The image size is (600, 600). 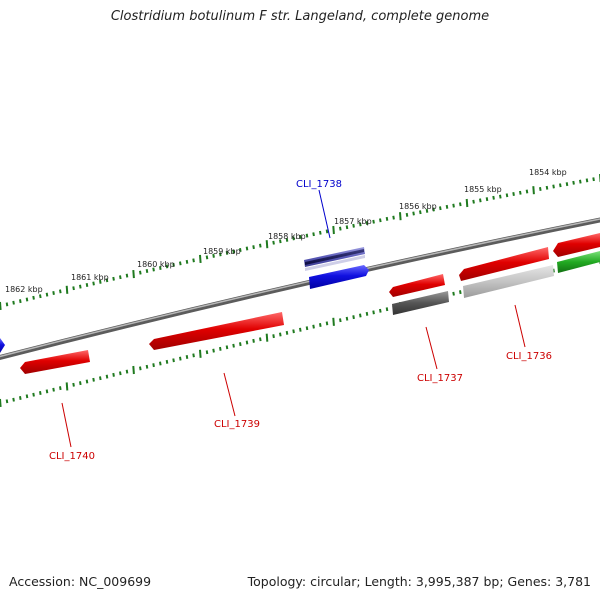 What do you see at coordinates (418, 206) in the screenshot?
I see `scale-label-1856: 1856 kbp` at bounding box center [418, 206].